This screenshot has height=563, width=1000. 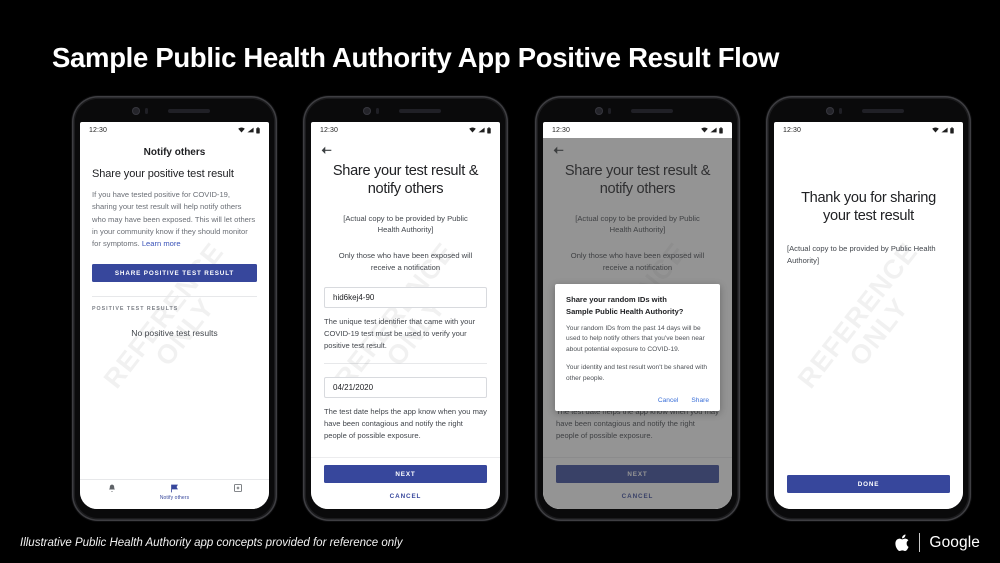 I want to click on dialog-cancel-button: Cancel, so click(x=668, y=401).